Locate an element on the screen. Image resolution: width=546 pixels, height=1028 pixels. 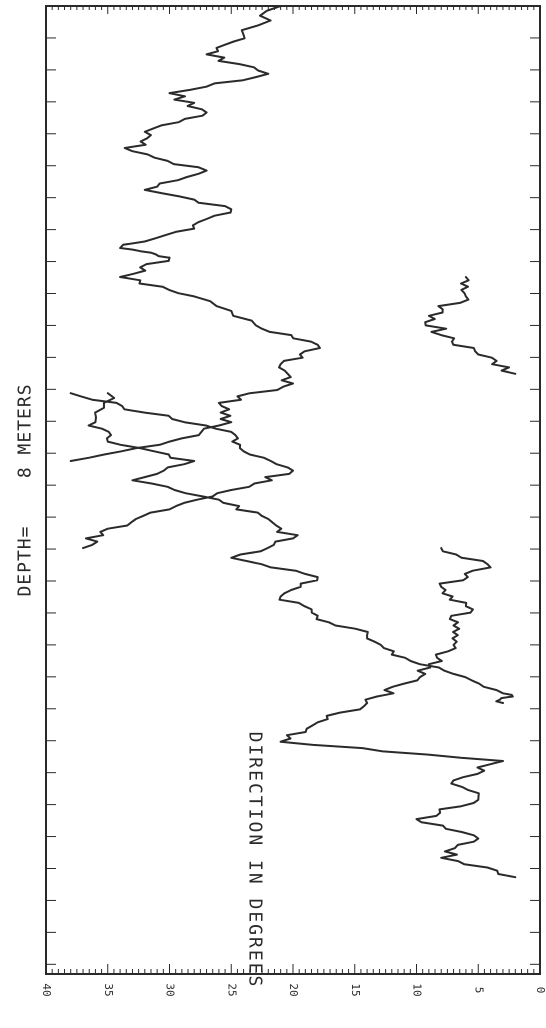
y-tick-labels: 0 5 10 15 20 25 30 35 40 is located at coordinates (293, 989).